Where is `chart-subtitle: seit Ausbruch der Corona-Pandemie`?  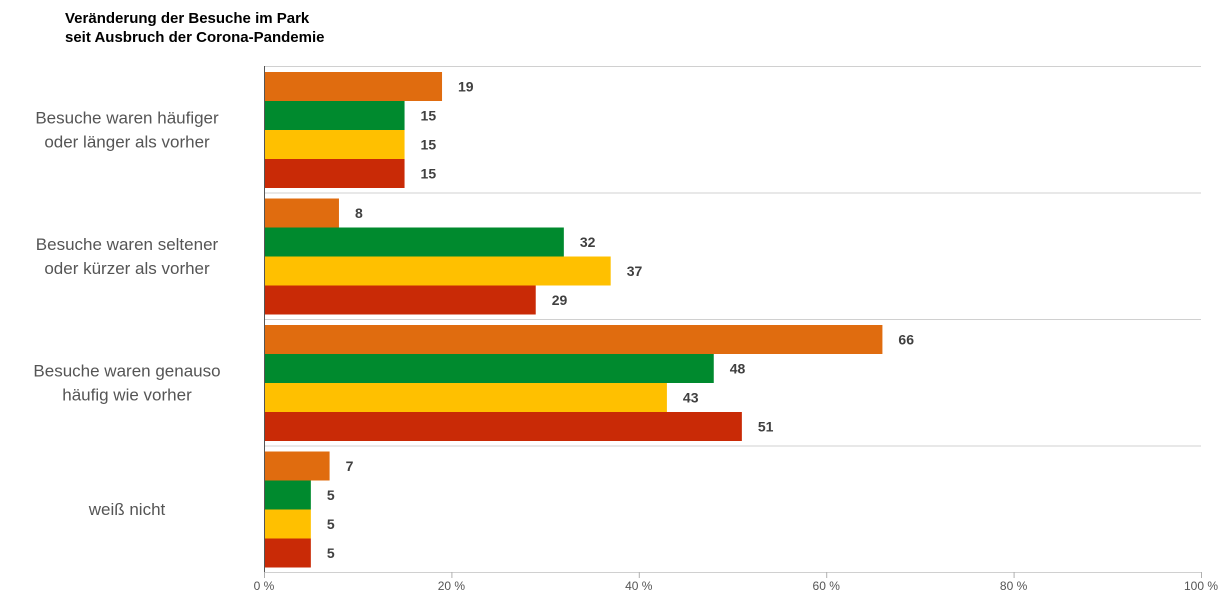 chart-subtitle: seit Ausbruch der Corona-Pandemie is located at coordinates (195, 37).